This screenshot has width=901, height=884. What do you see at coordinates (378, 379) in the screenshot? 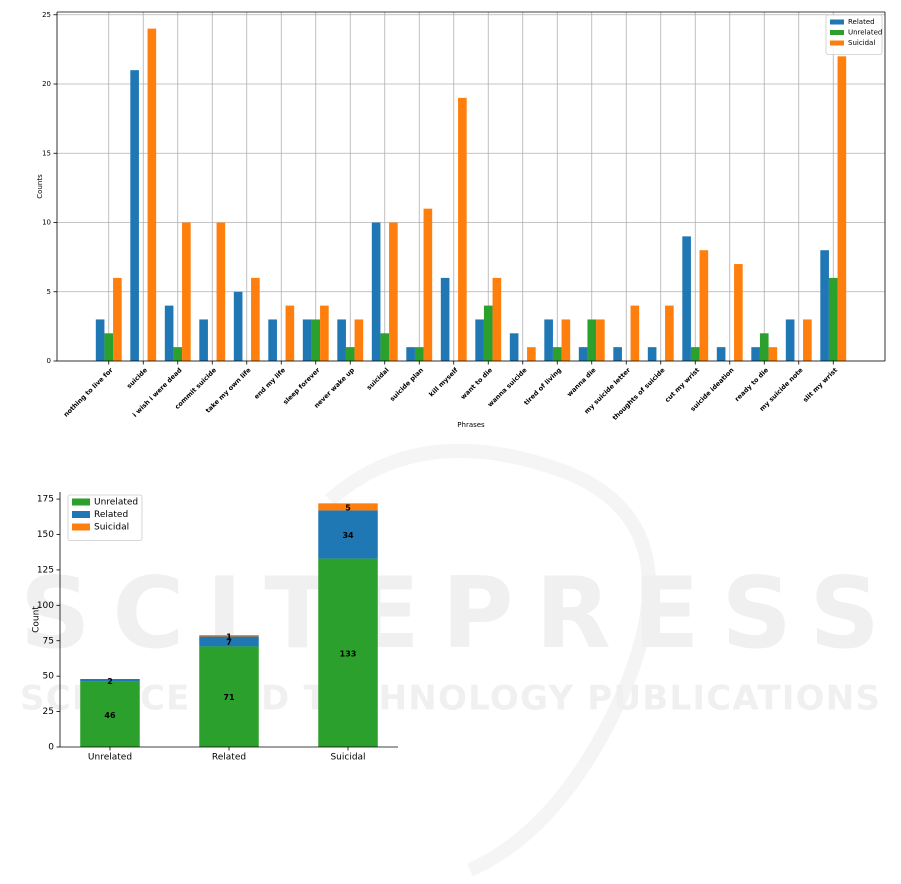
I see `x-tick-label: suicidal` at bounding box center [378, 379].